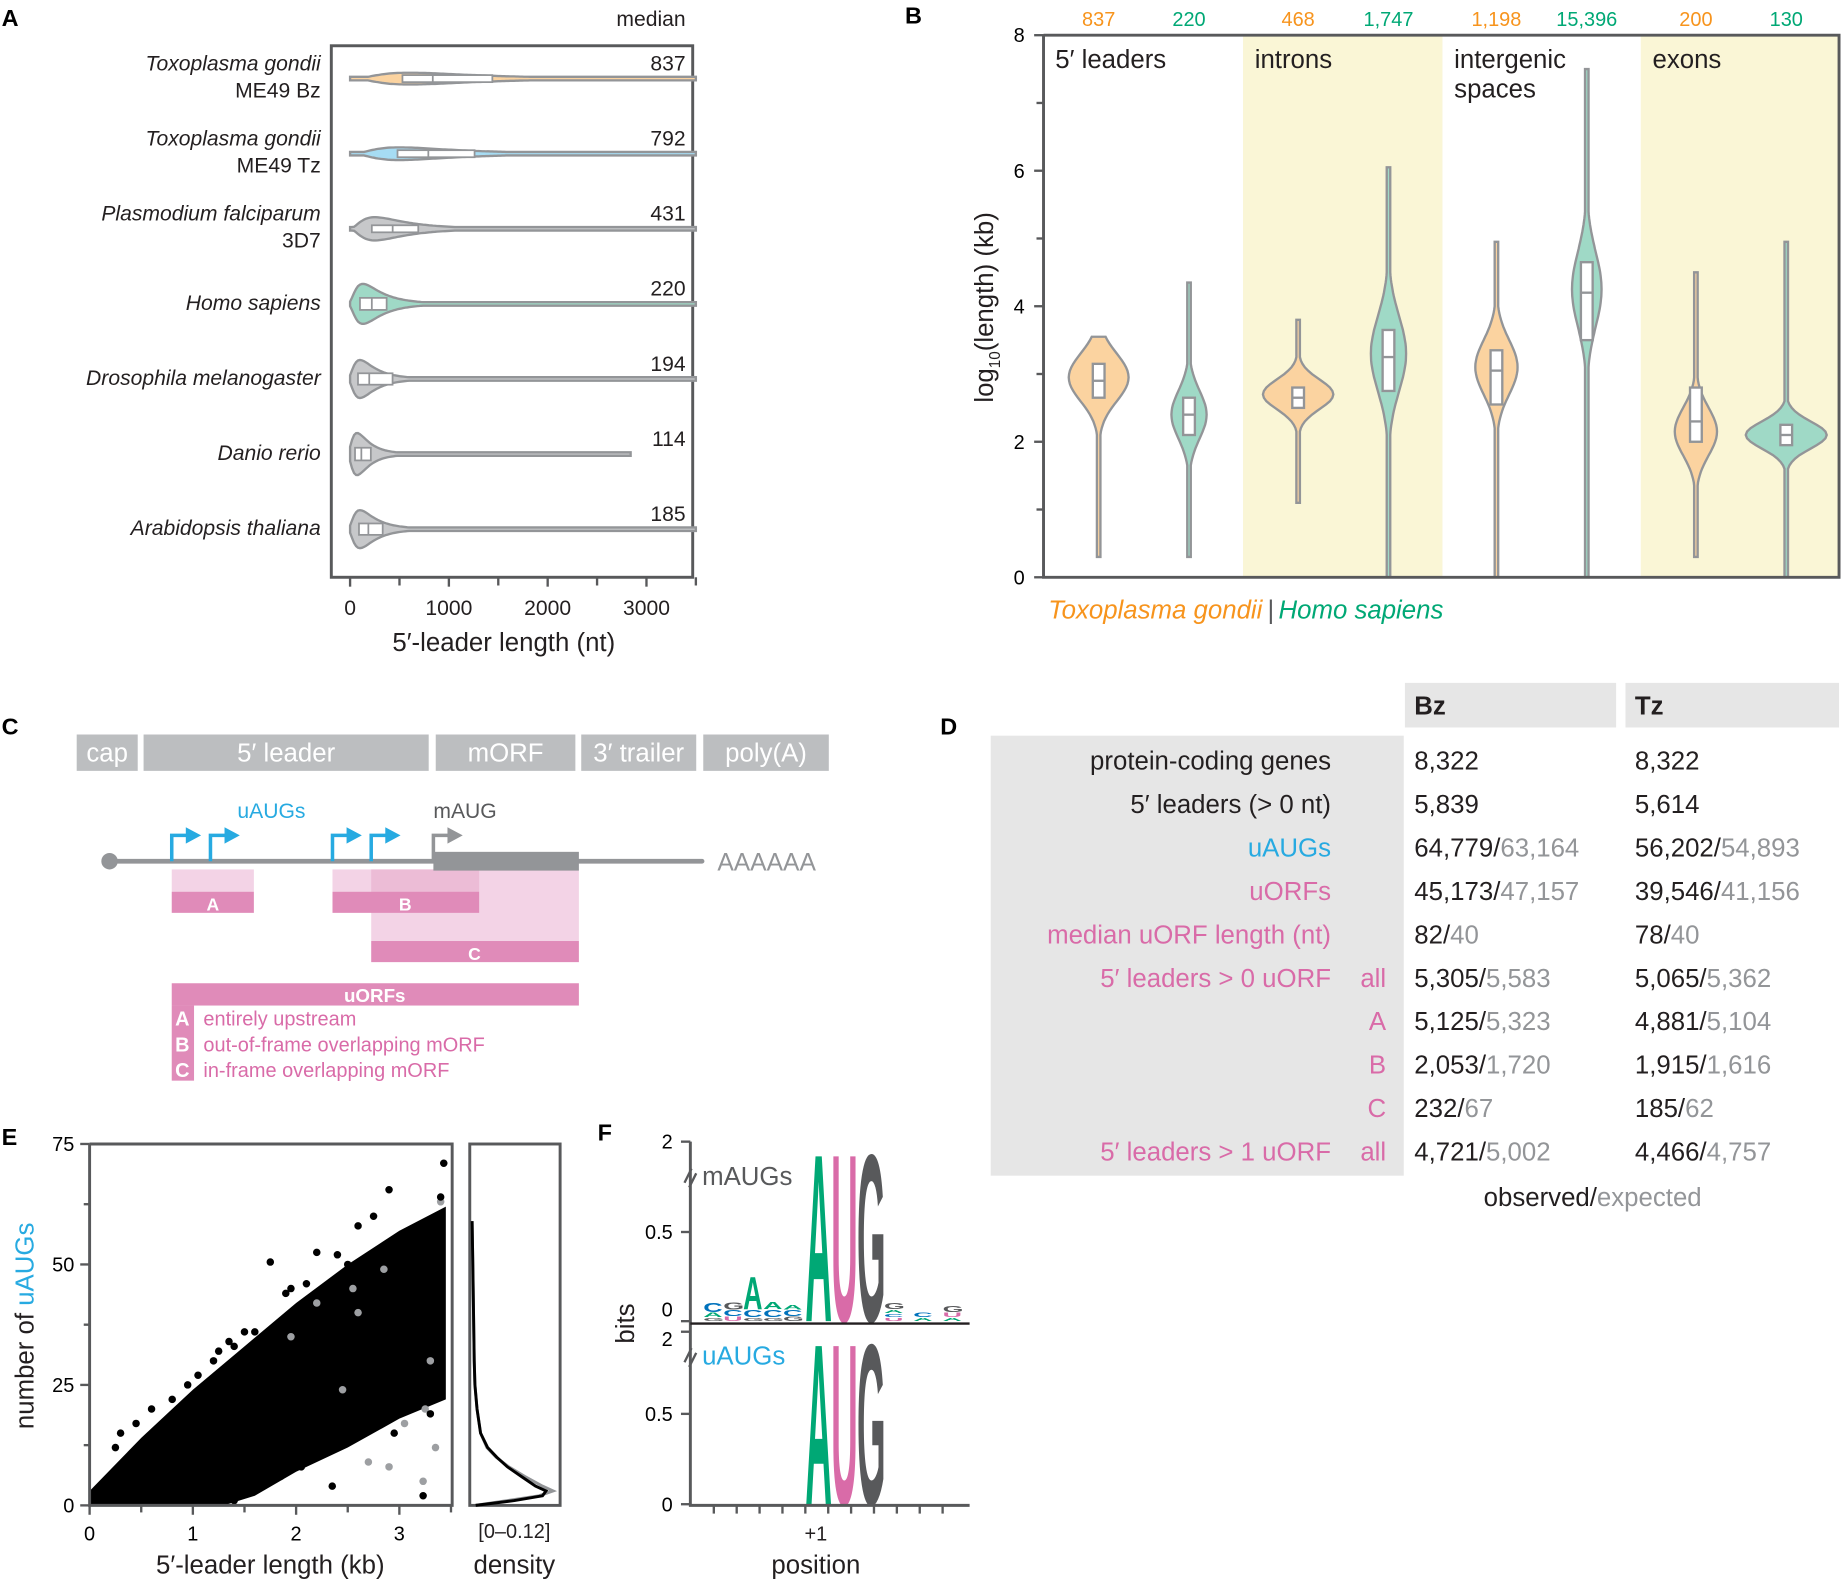 The image size is (1843, 1584). Describe the element at coordinates (89, 1535) in the screenshot. I see `x-tick-label: 0` at that location.